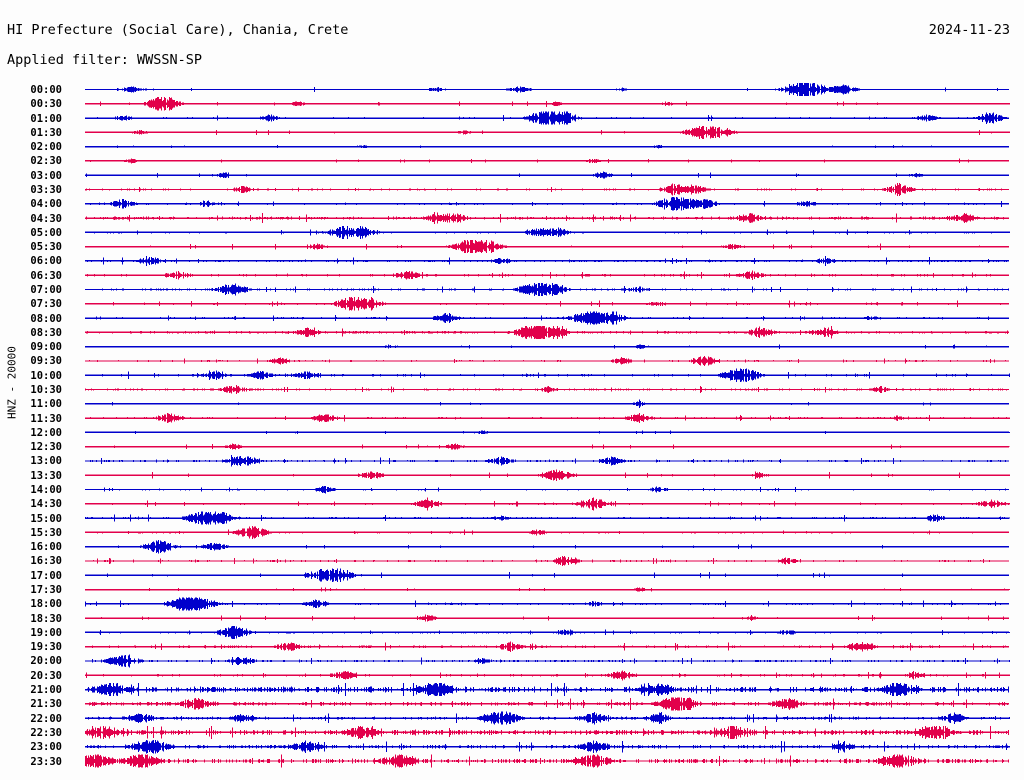  I want to click on time-tick-label: 21:00, so click(46, 690).